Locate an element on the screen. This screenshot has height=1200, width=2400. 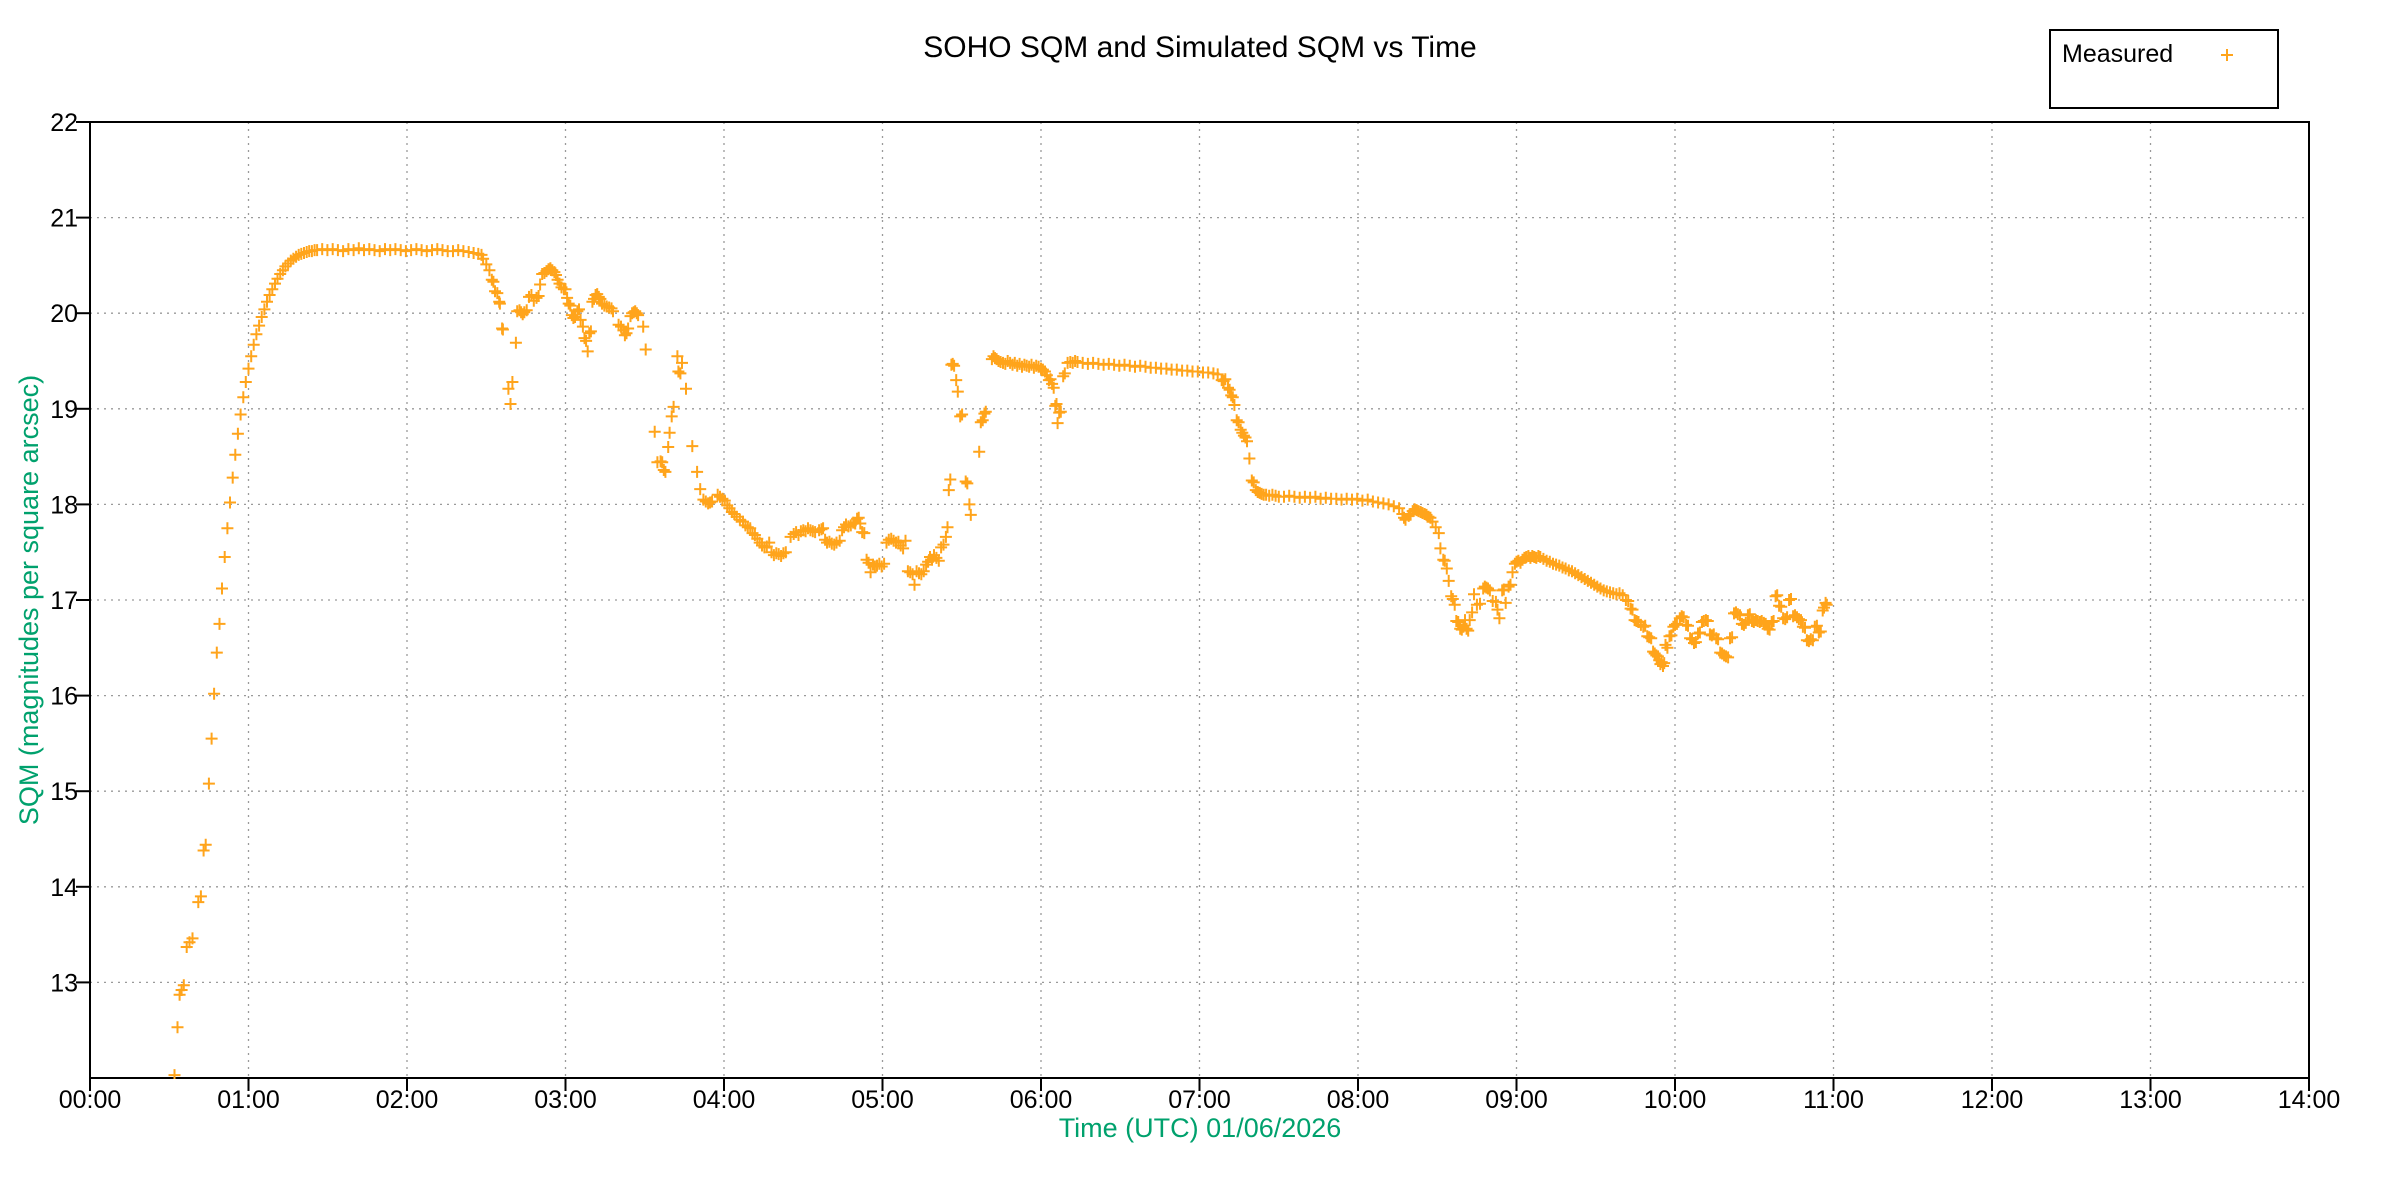
x-tick-label: 03:00 is located at coordinates (565, 1100).